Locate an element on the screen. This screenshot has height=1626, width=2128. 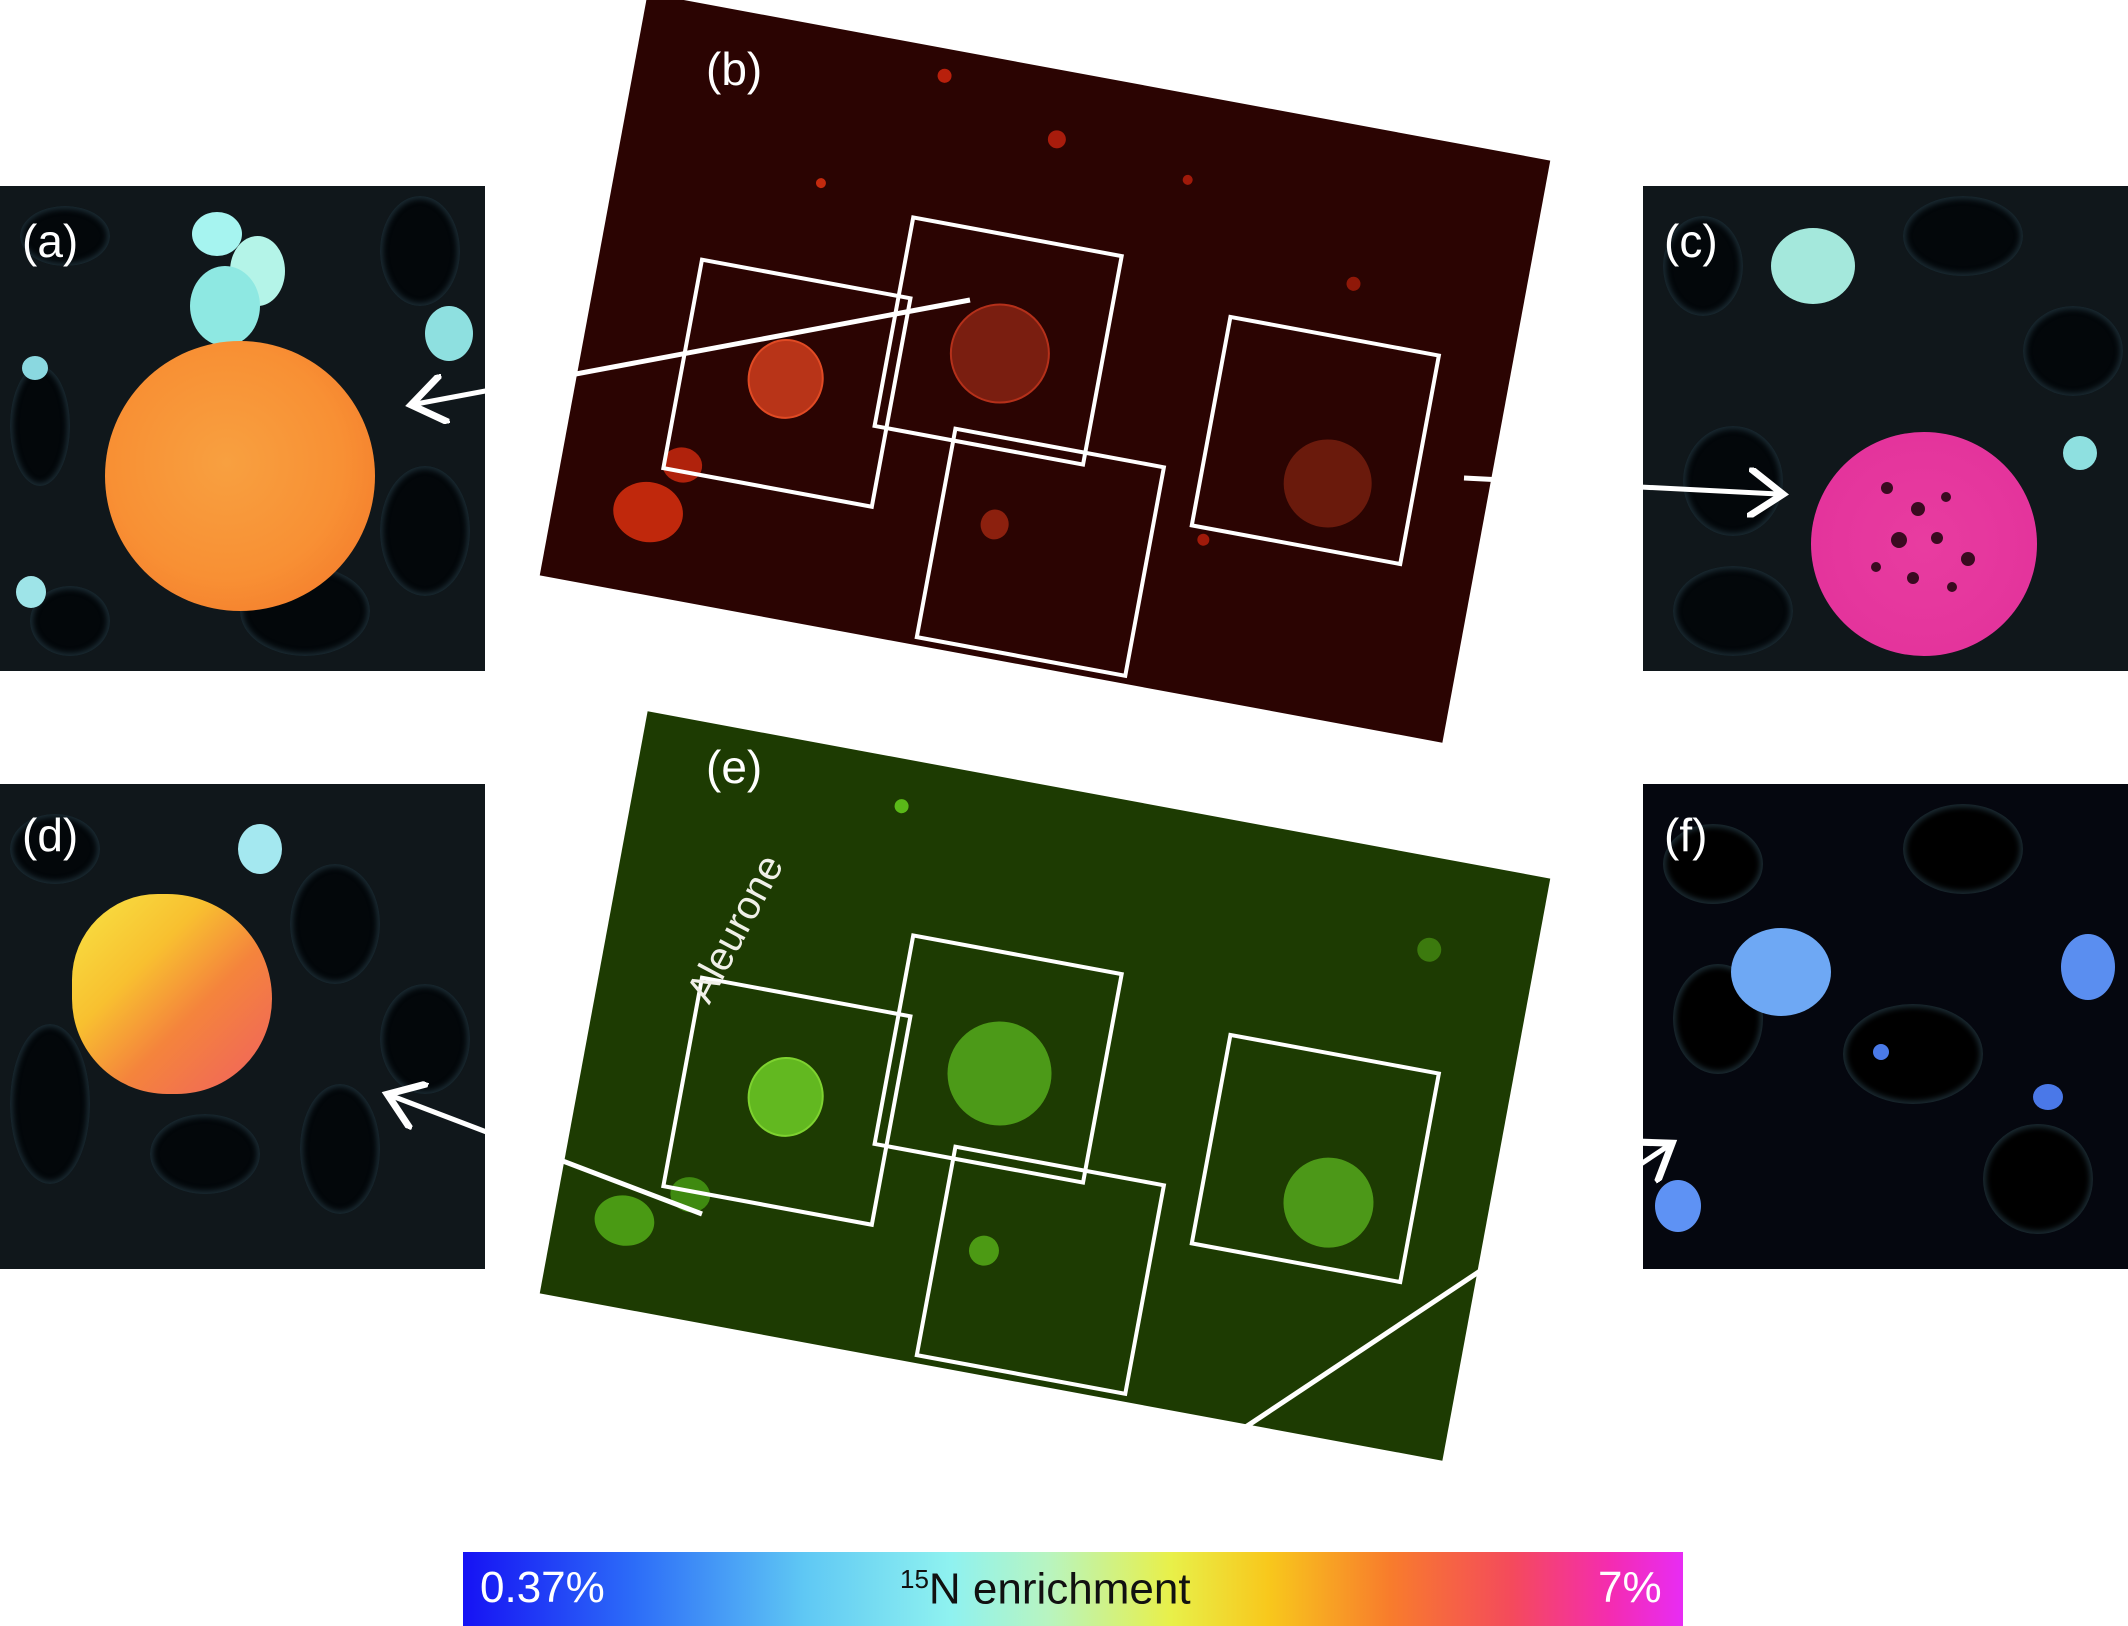
panel-b-label: (b) is located at coordinates (734, 69).